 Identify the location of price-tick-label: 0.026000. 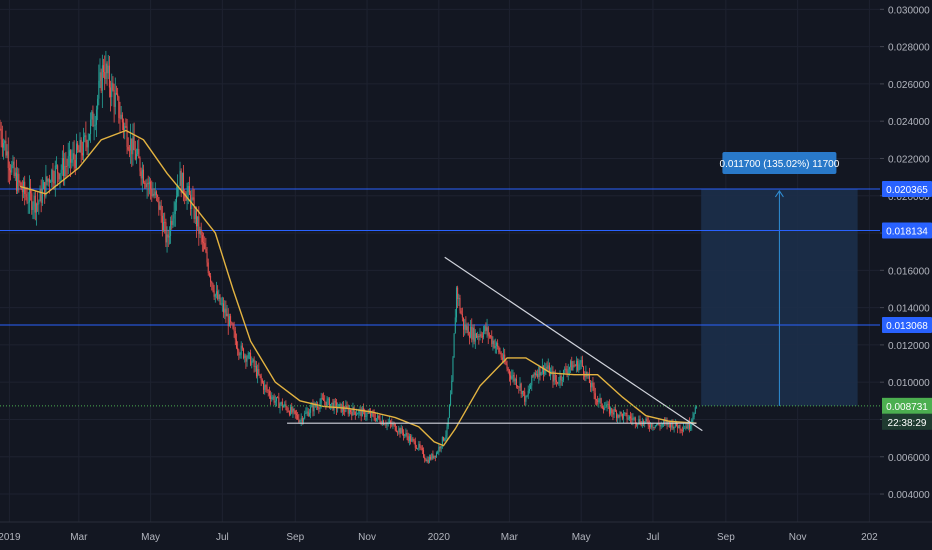
(909, 85).